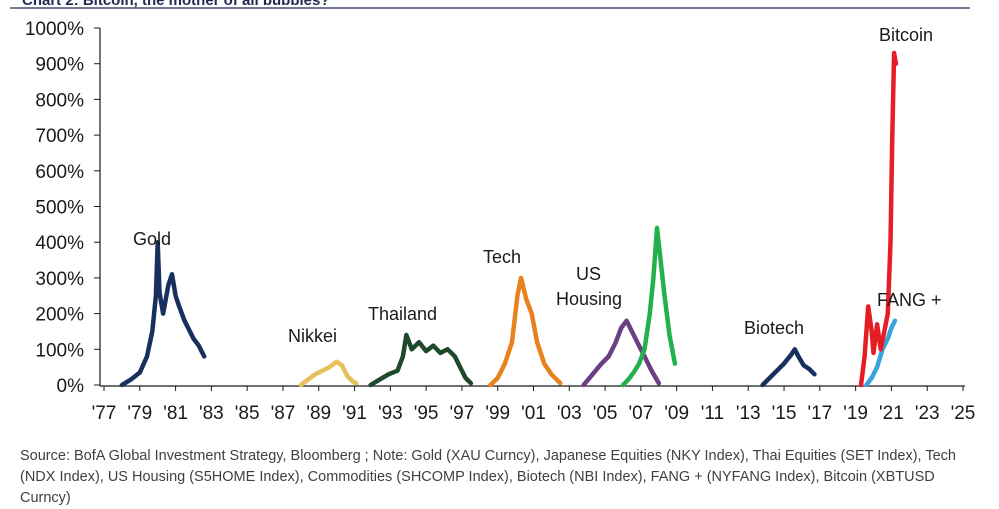  What do you see at coordinates (712, 413) in the screenshot?
I see `x-tick-label: '11` at bounding box center [712, 413].